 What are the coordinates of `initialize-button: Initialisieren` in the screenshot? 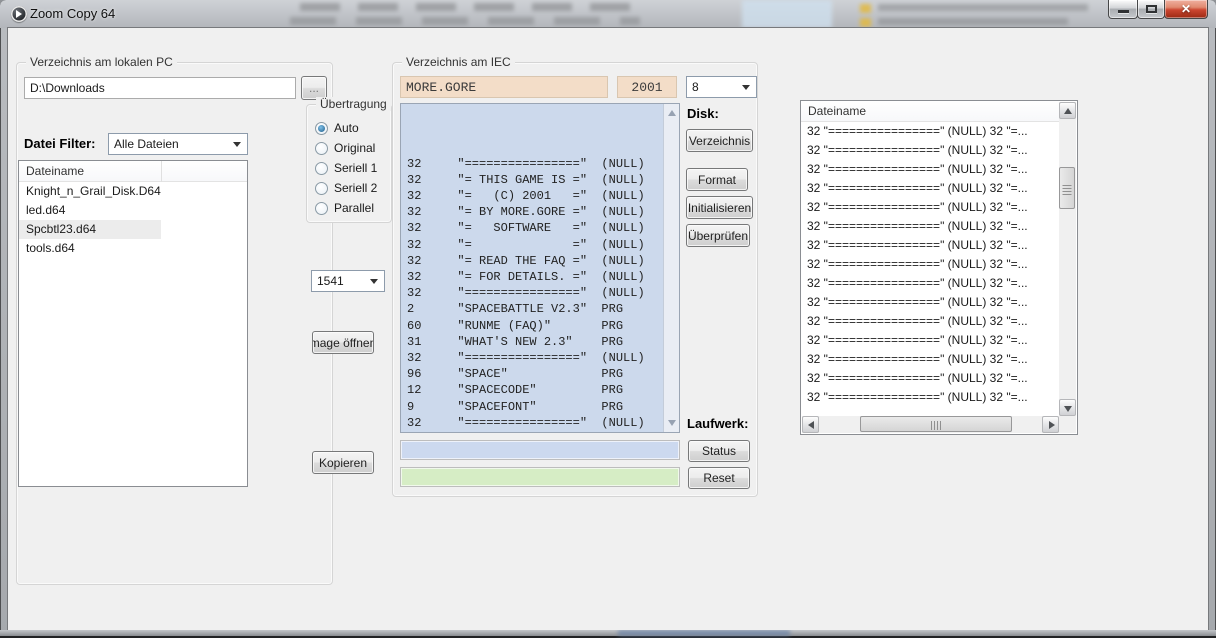 It's located at (719, 207).